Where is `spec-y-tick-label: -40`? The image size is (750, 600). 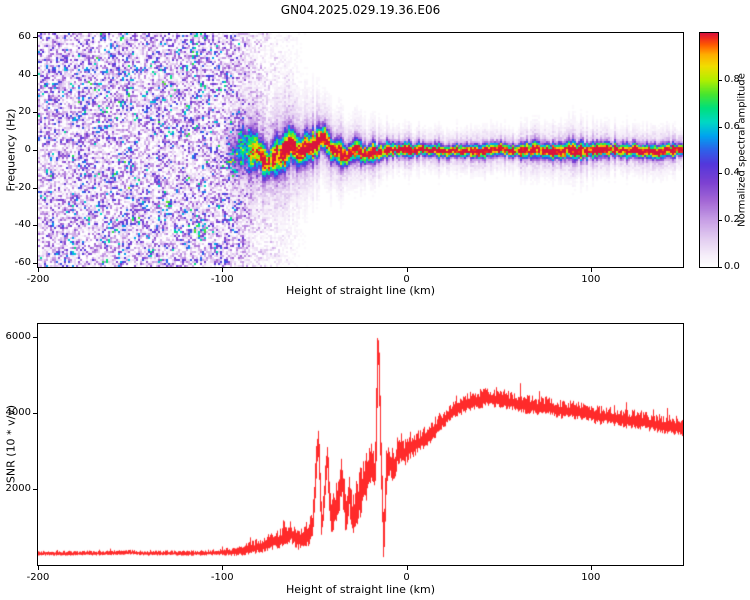
spec-y-tick-label: -40 is located at coordinates (22, 225).